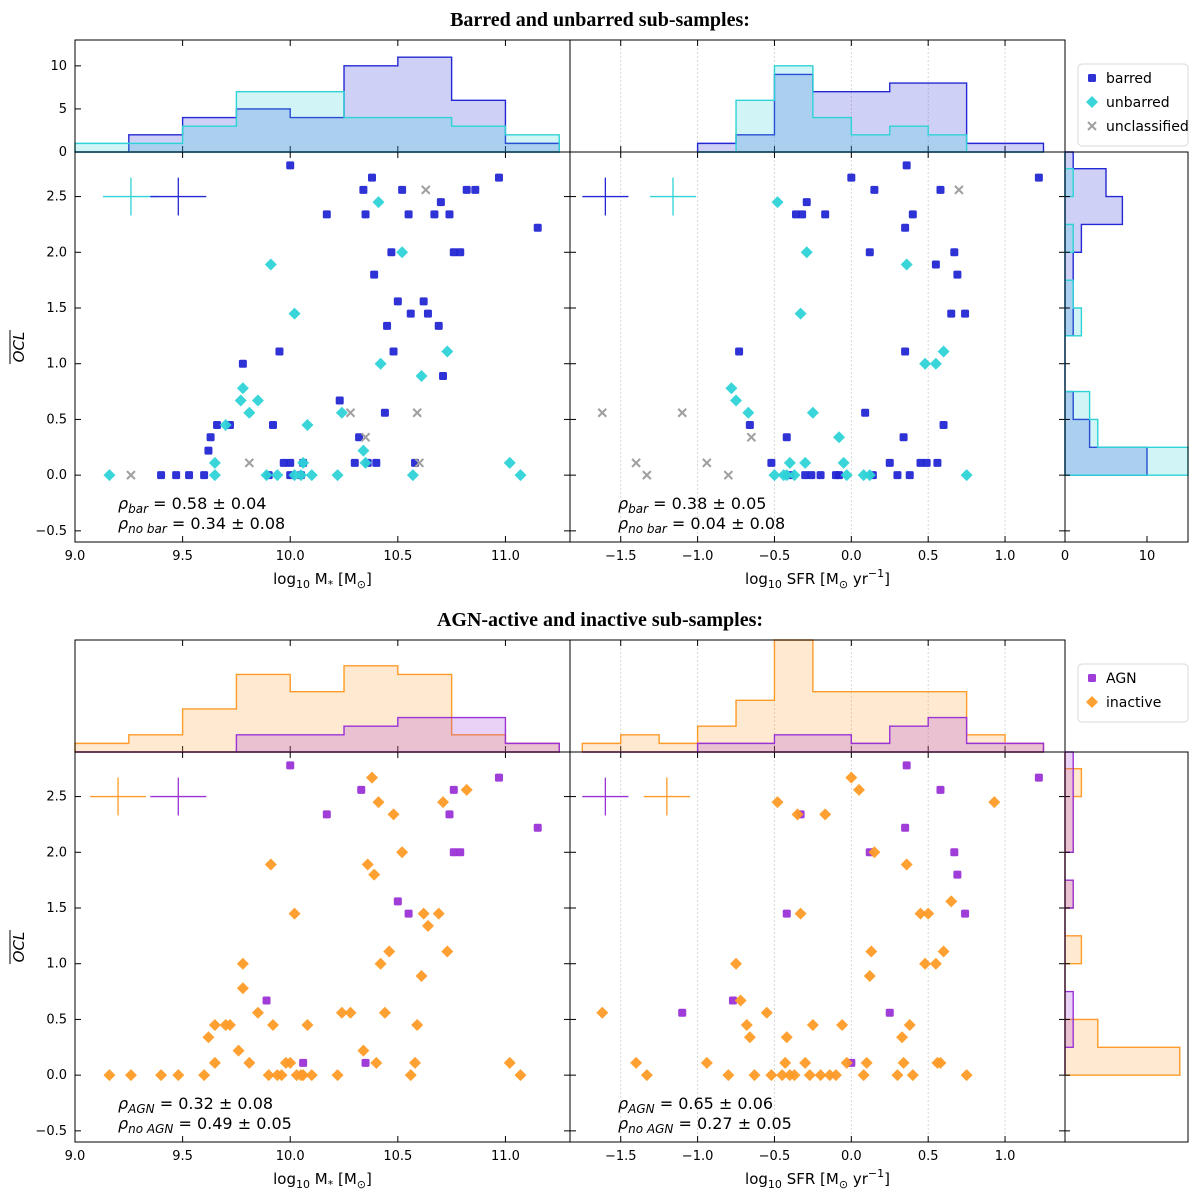  Describe the element at coordinates (63, 109) in the screenshot. I see `hist-y-tick-label: 5` at that location.